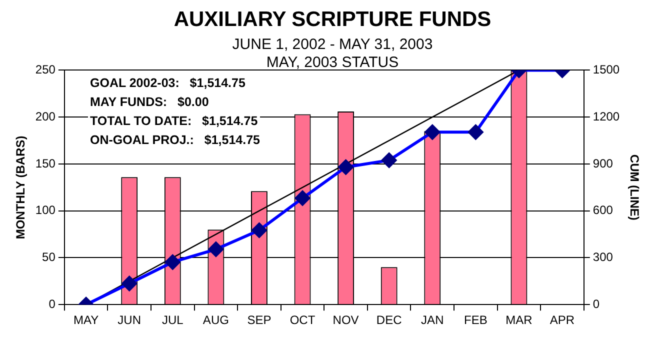 Image resolution: width=665 pixels, height=339 pixels. What do you see at coordinates (603, 163) in the screenshot?
I see `y2-tick-label: 900` at bounding box center [603, 163].